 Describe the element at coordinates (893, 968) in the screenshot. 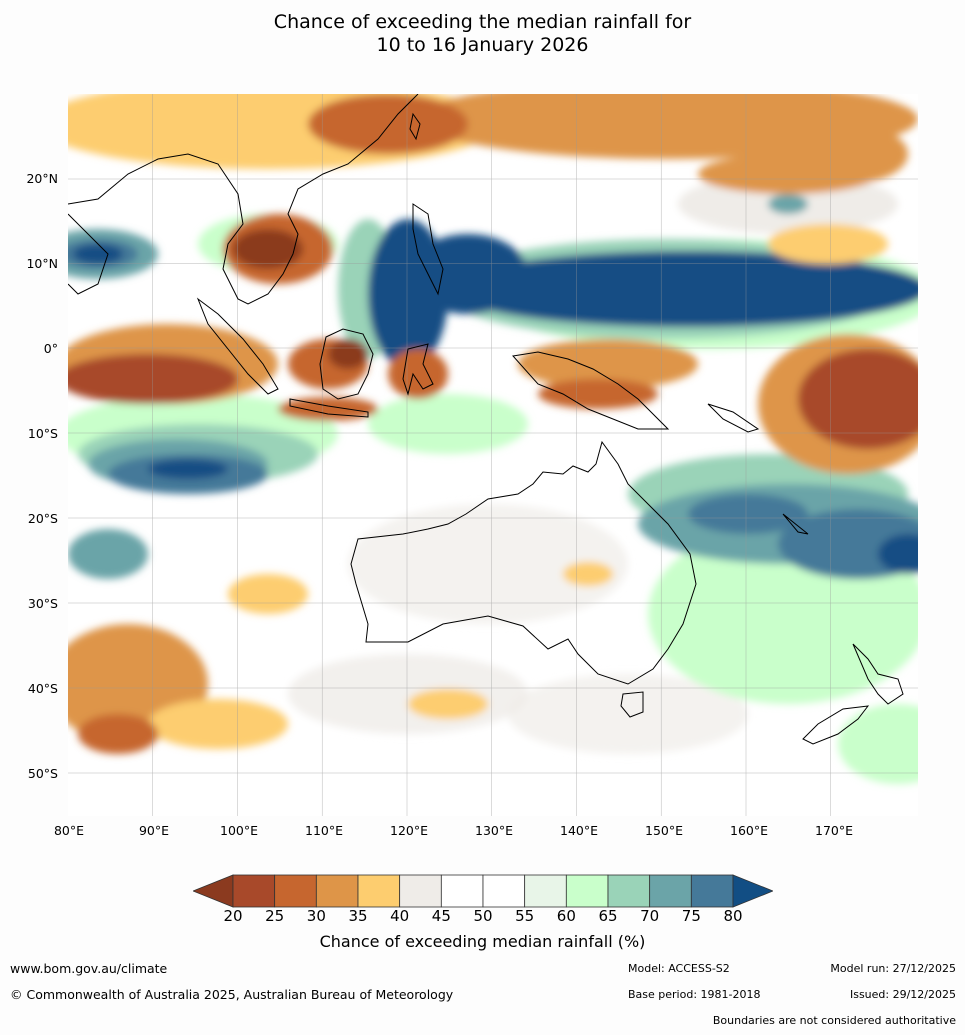

I see `model-run-date: Model run: 27/12/2025` at that location.